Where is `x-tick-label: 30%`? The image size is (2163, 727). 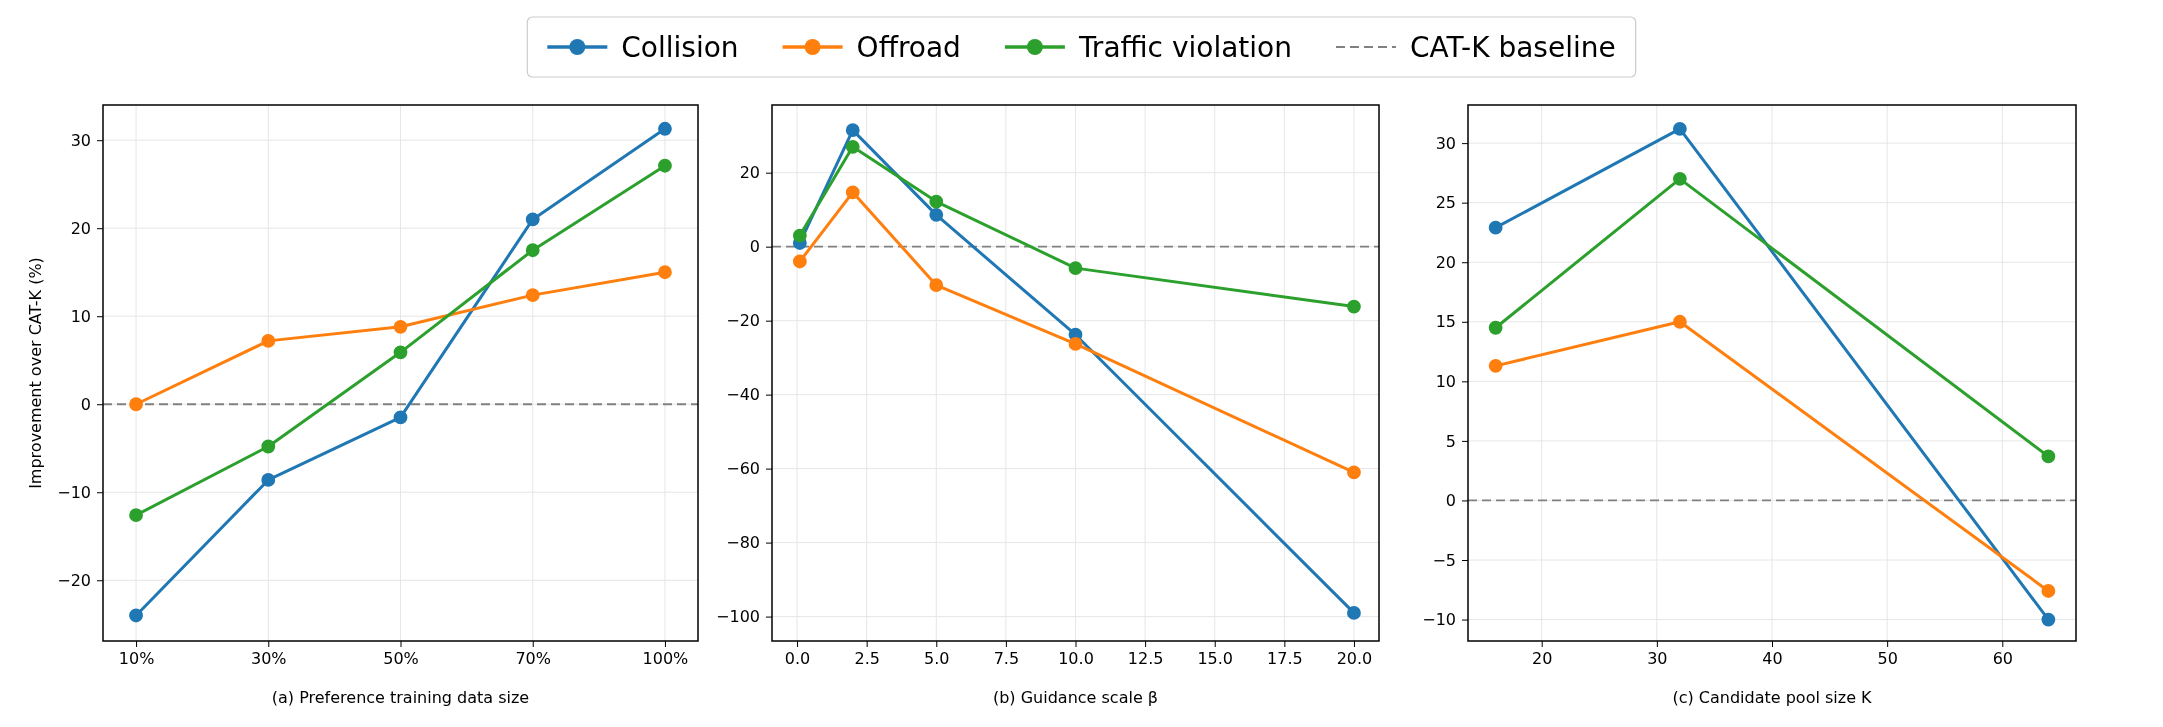
x-tick-label: 30% is located at coordinates (269, 659).